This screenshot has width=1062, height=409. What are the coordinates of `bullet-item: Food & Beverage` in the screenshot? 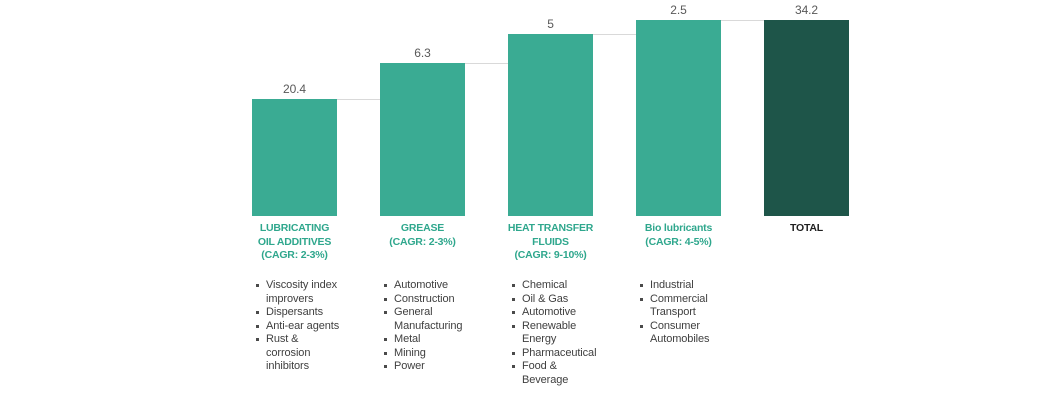 It's located at (571, 373).